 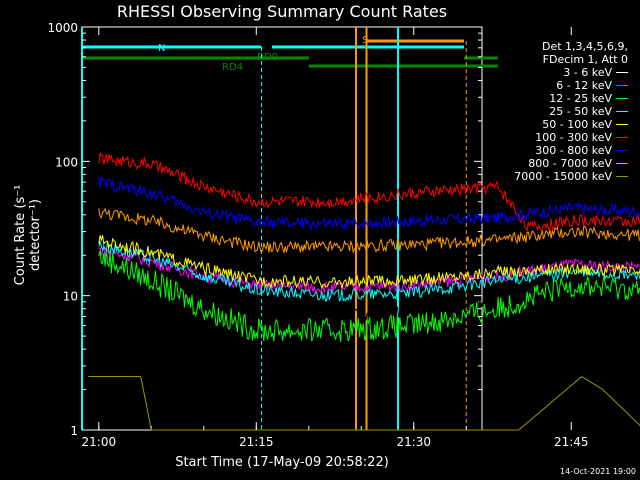 I want to click on x-tick-label: 21:30, so click(x=413, y=442).